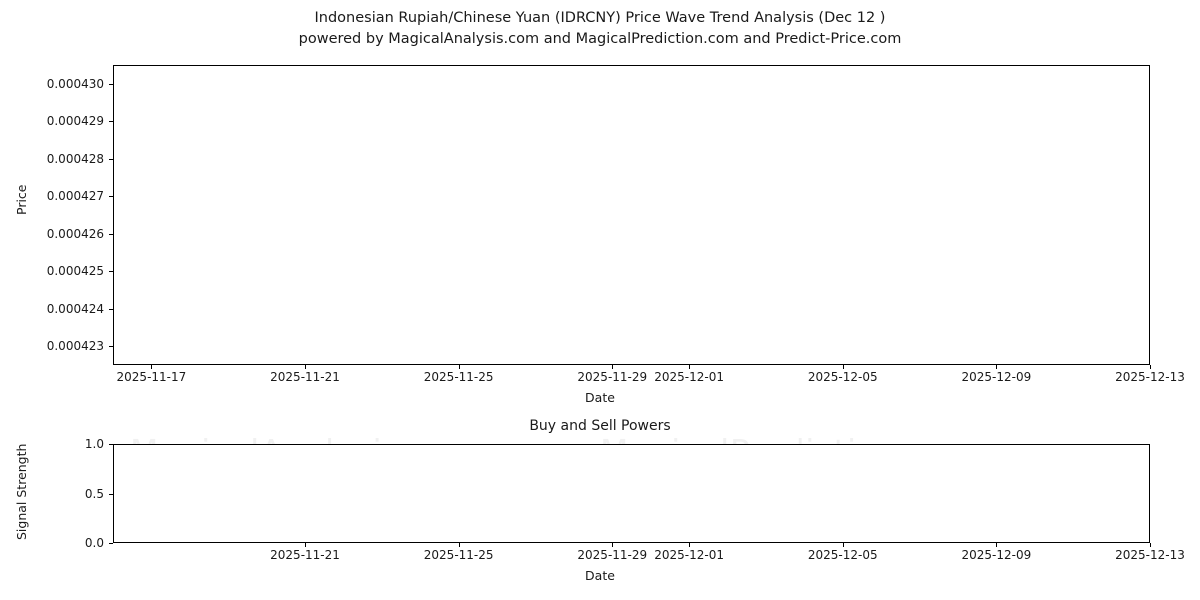 The height and width of the screenshot is (600, 1200). I want to click on bar-chart-frame, so click(631, 493).